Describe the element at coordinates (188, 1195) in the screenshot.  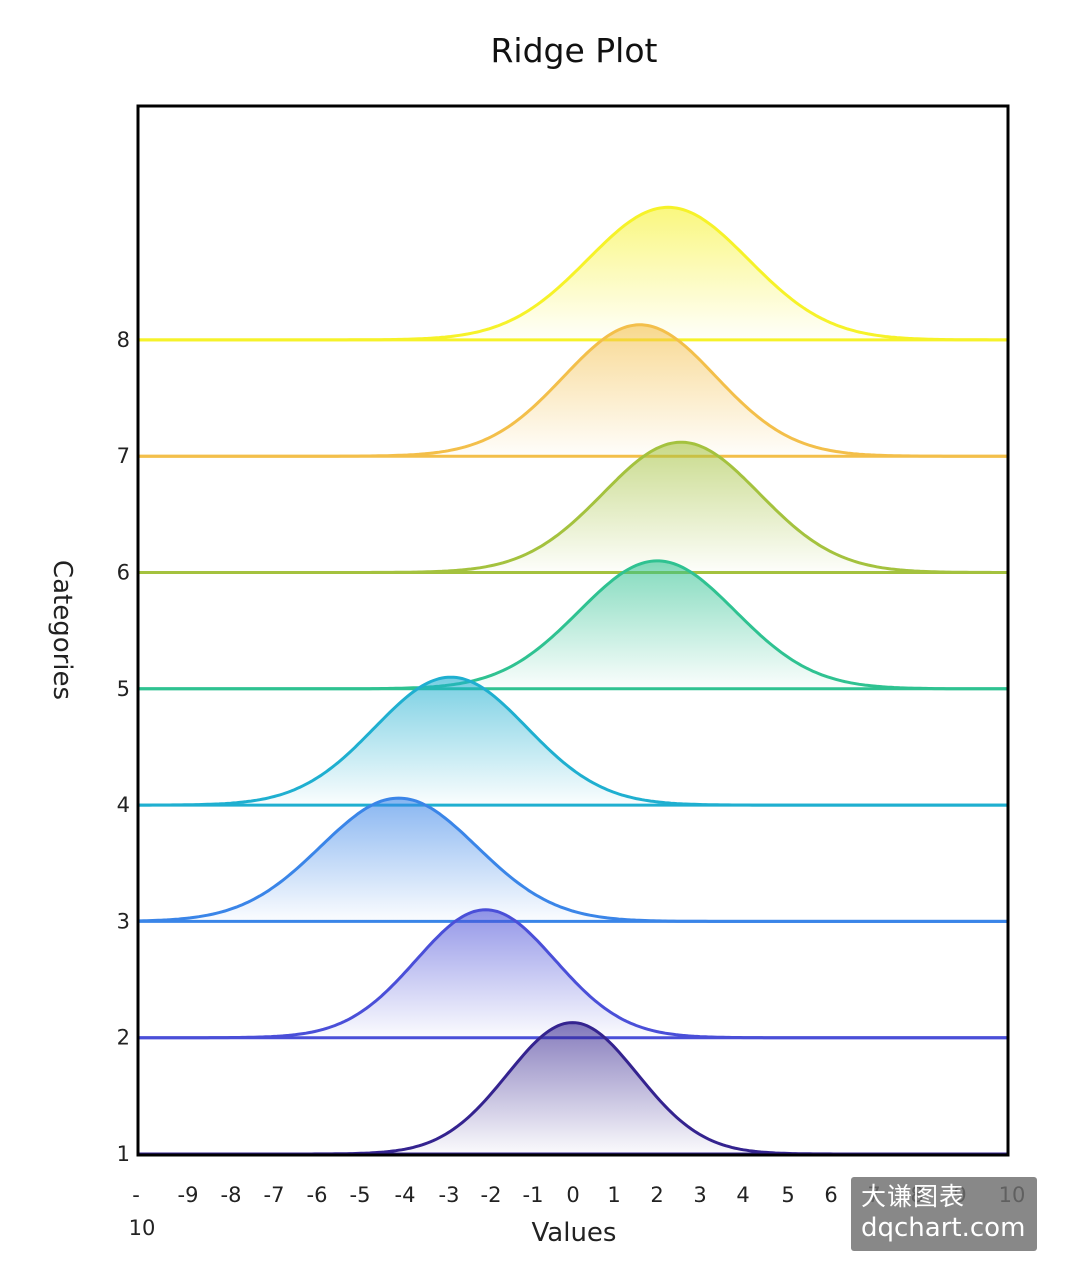
I see `x-tick-label: -9` at that location.